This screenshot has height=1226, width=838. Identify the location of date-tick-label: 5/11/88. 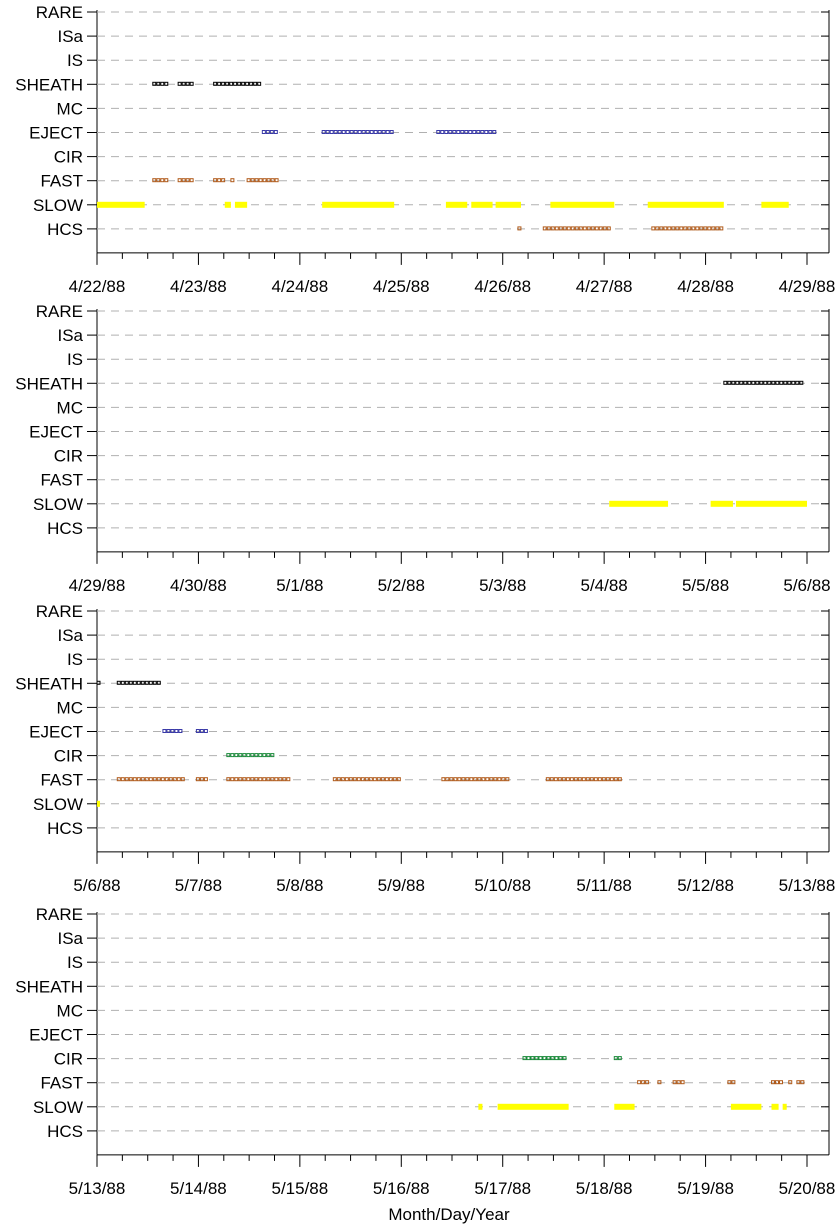
(603, 885).